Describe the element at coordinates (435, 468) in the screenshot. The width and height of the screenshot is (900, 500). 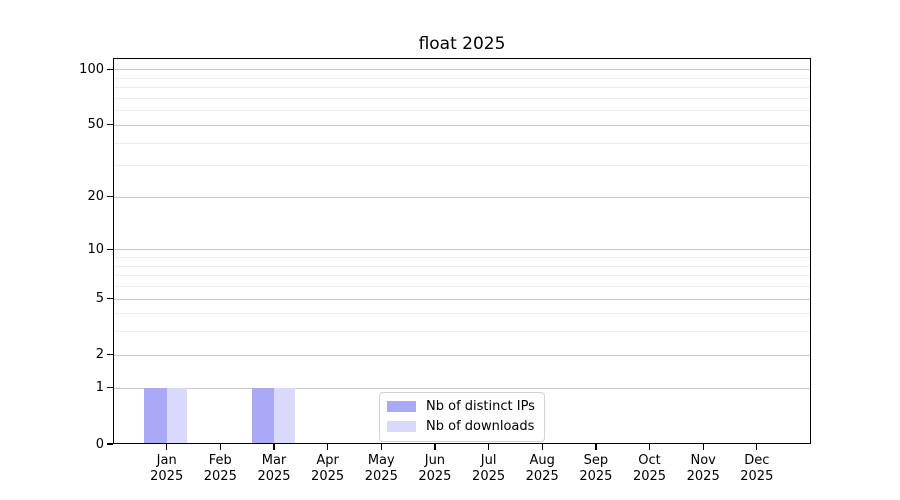
I see `x-tick-label: Jun 2025` at that location.